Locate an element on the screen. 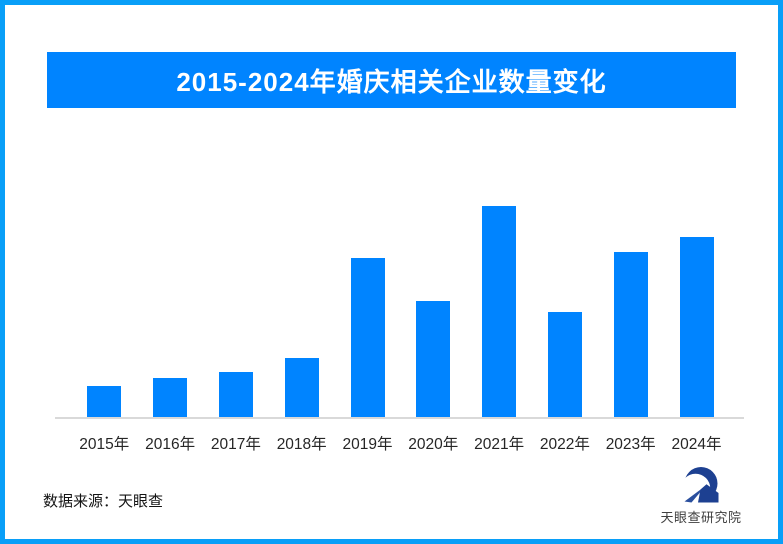  bar-2015年 is located at coordinates (104, 401).